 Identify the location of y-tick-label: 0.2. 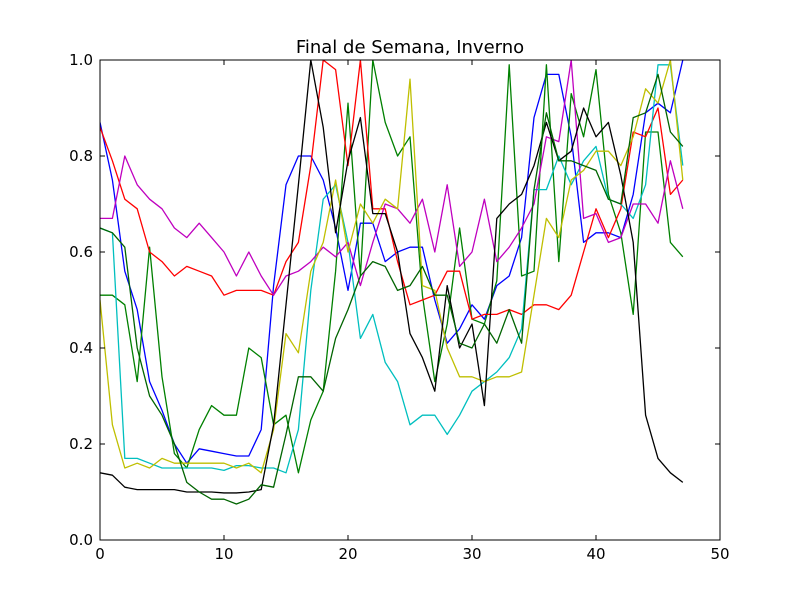
(81, 444).